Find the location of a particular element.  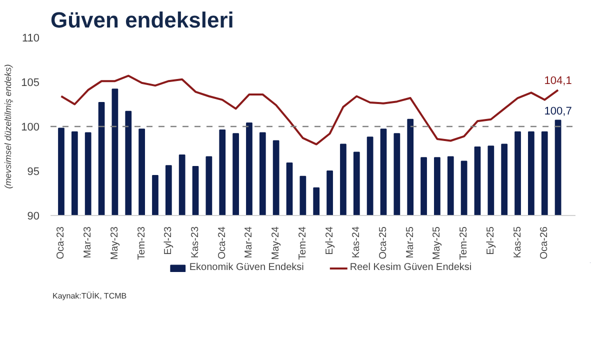

chart-title: Güven endeksleri is located at coordinates (142, 20).